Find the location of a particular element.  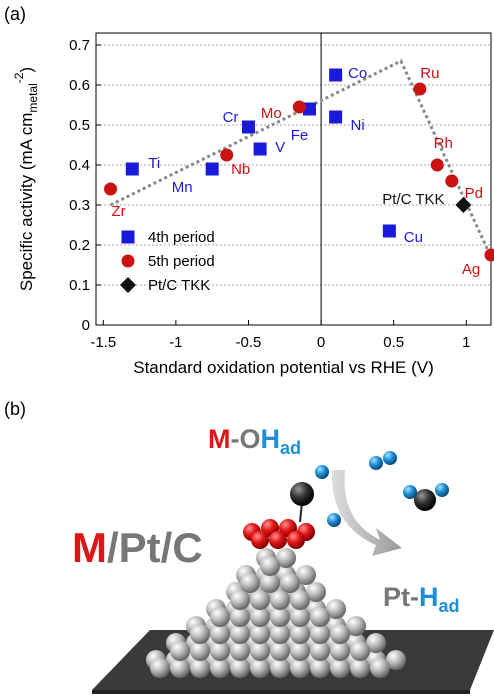

point-label: Fe is located at coordinates (300, 135).